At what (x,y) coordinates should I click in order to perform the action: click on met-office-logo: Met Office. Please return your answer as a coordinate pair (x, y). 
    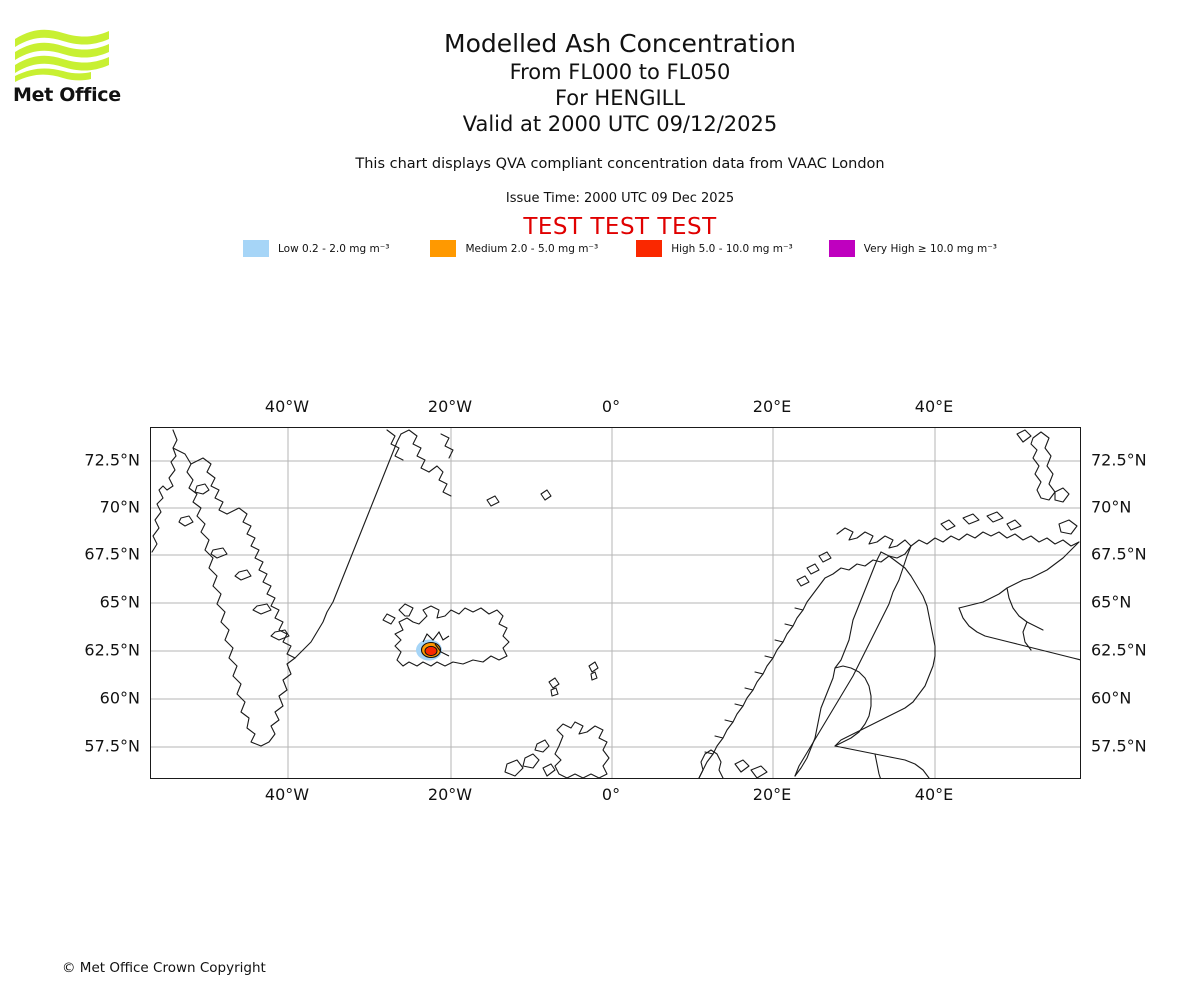
    Looking at the image, I should click on (68, 66).